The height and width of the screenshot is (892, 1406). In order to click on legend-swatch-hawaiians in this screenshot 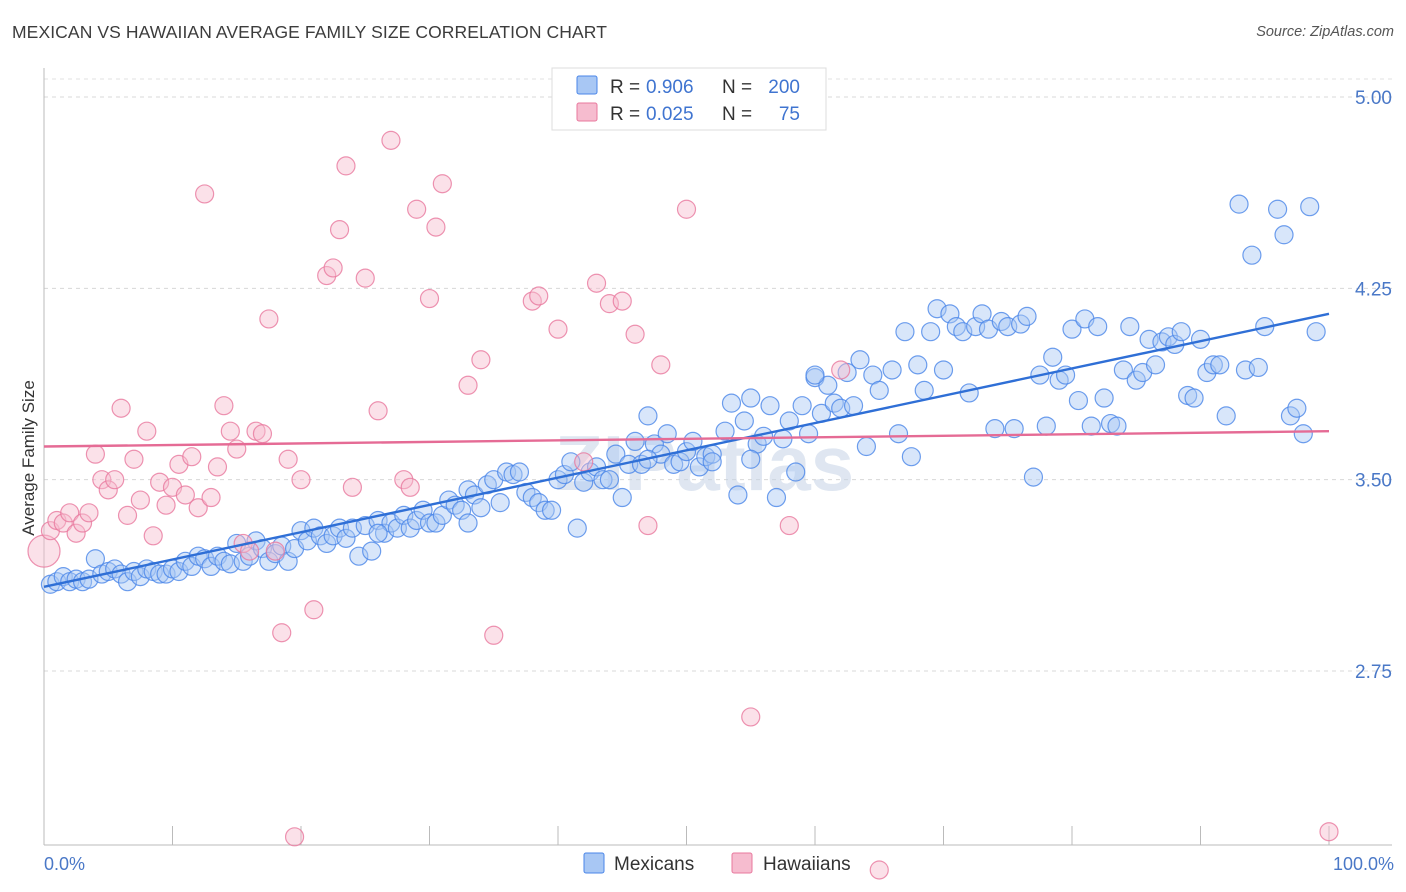, I will do `click(587, 112)`.